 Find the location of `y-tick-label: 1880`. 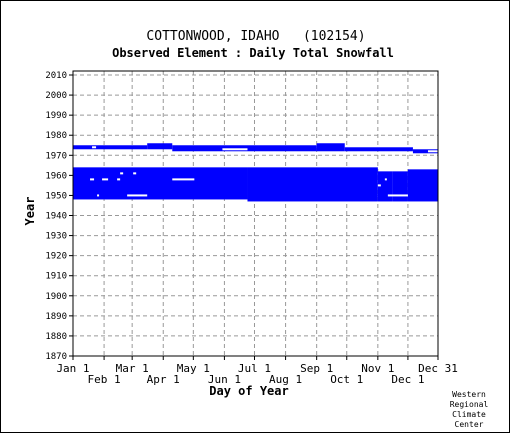

y-tick-label: 1880 is located at coordinates (56, 337).